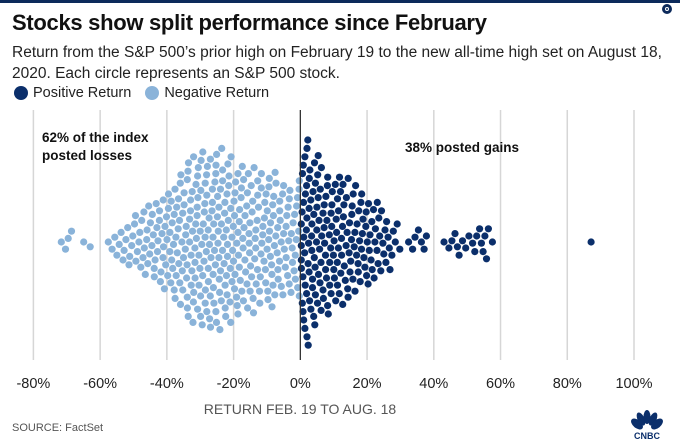 This screenshot has height=441, width=680. What do you see at coordinates (340, 1) in the screenshot?
I see `top-bar` at bounding box center [340, 1].